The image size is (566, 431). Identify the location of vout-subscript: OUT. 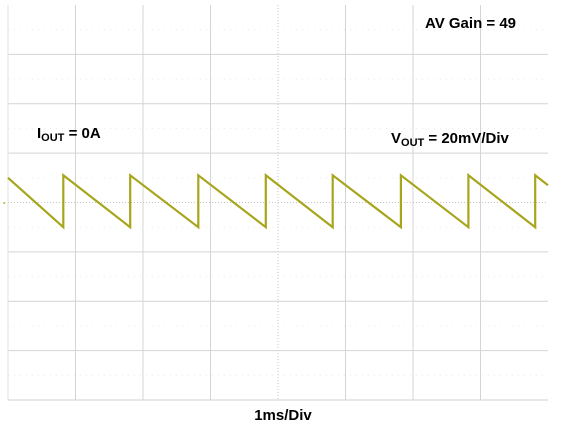
(413, 143).